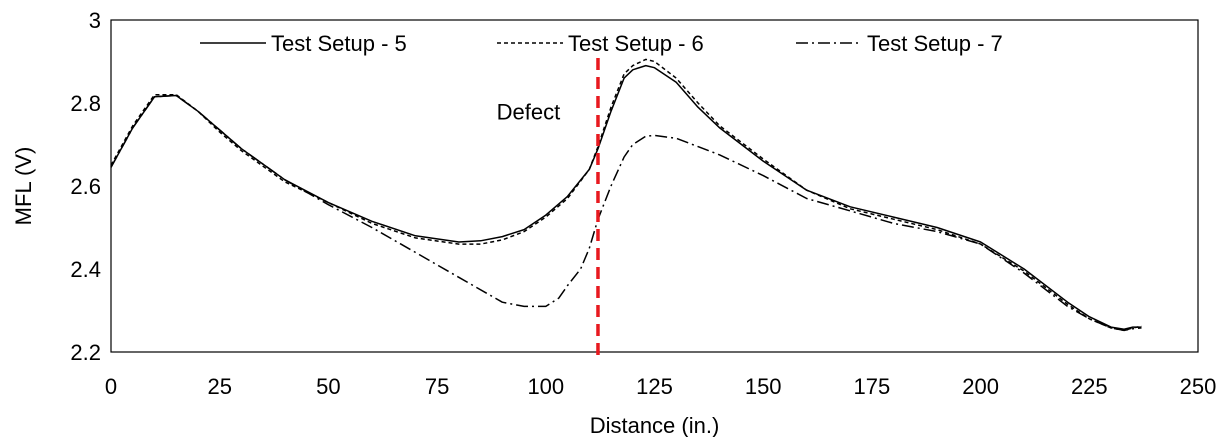 The image size is (1225, 437). What do you see at coordinates (655, 425) in the screenshot?
I see `x-axis-title: Distance (in.)` at bounding box center [655, 425].